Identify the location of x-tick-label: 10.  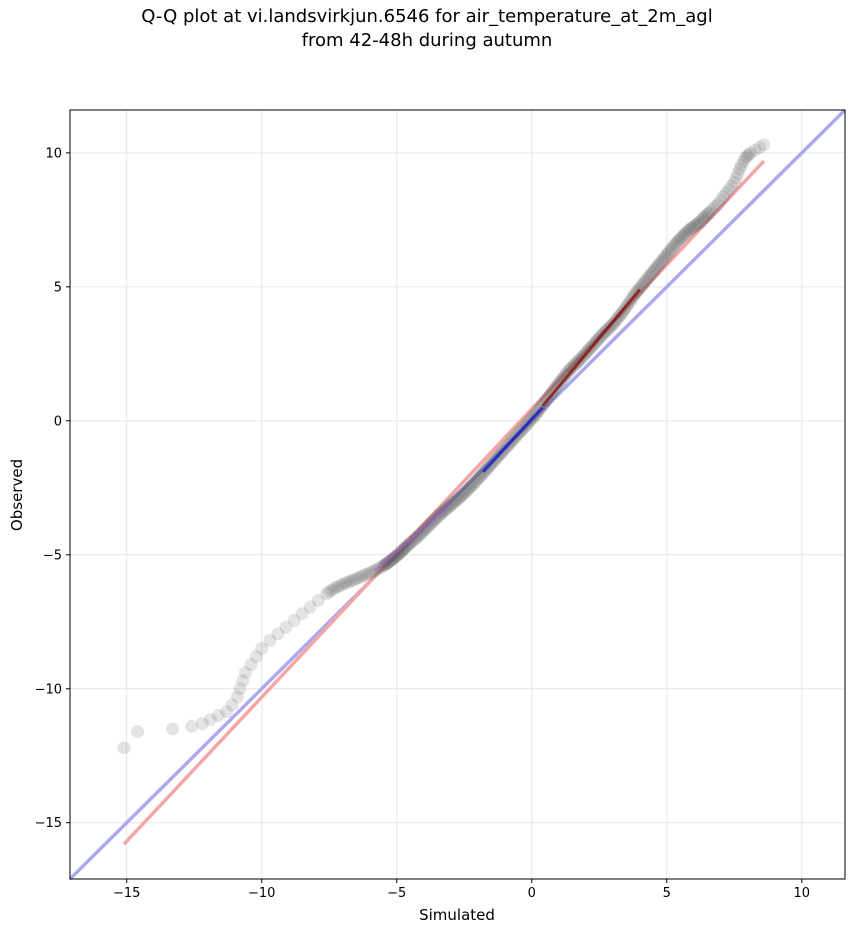
(802, 893).